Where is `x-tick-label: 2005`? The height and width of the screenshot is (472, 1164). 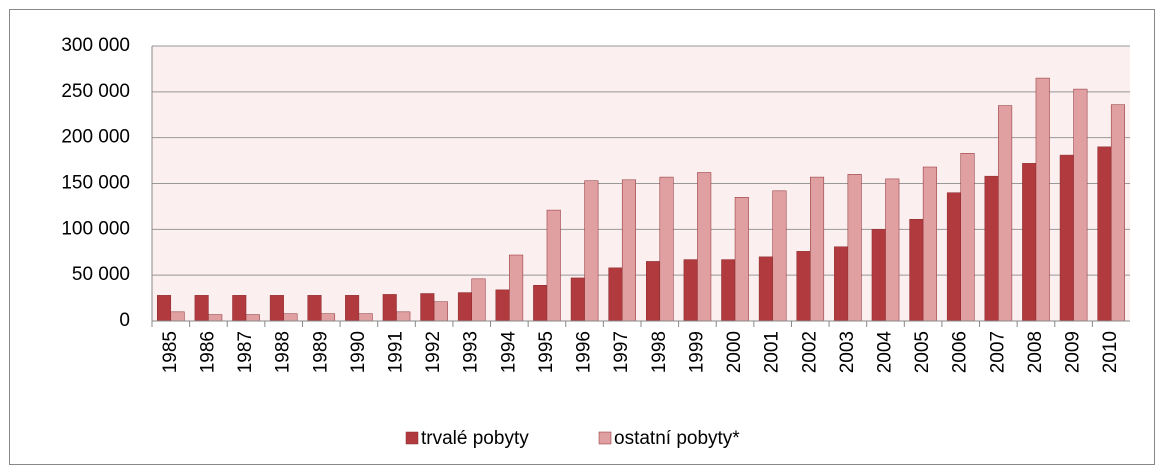 x-tick-label: 2005 is located at coordinates (922, 352).